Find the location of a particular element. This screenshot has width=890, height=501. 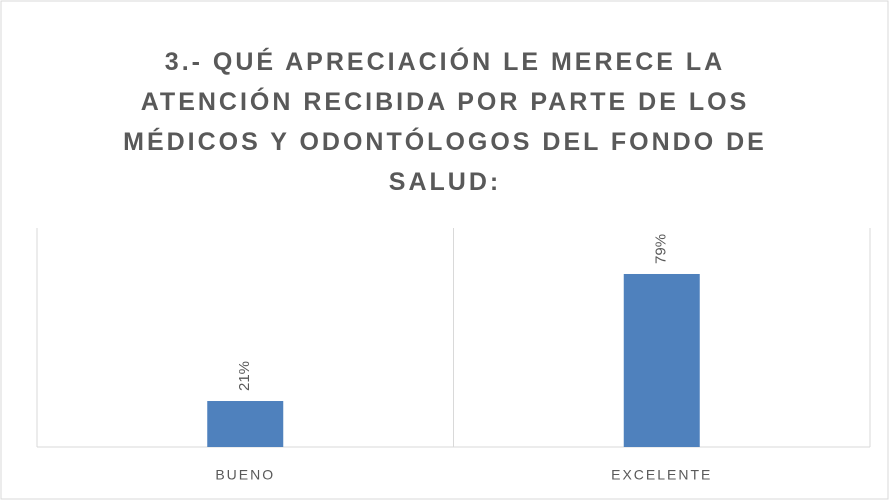

x-tick-label: EXCELENTE is located at coordinates (661, 475).